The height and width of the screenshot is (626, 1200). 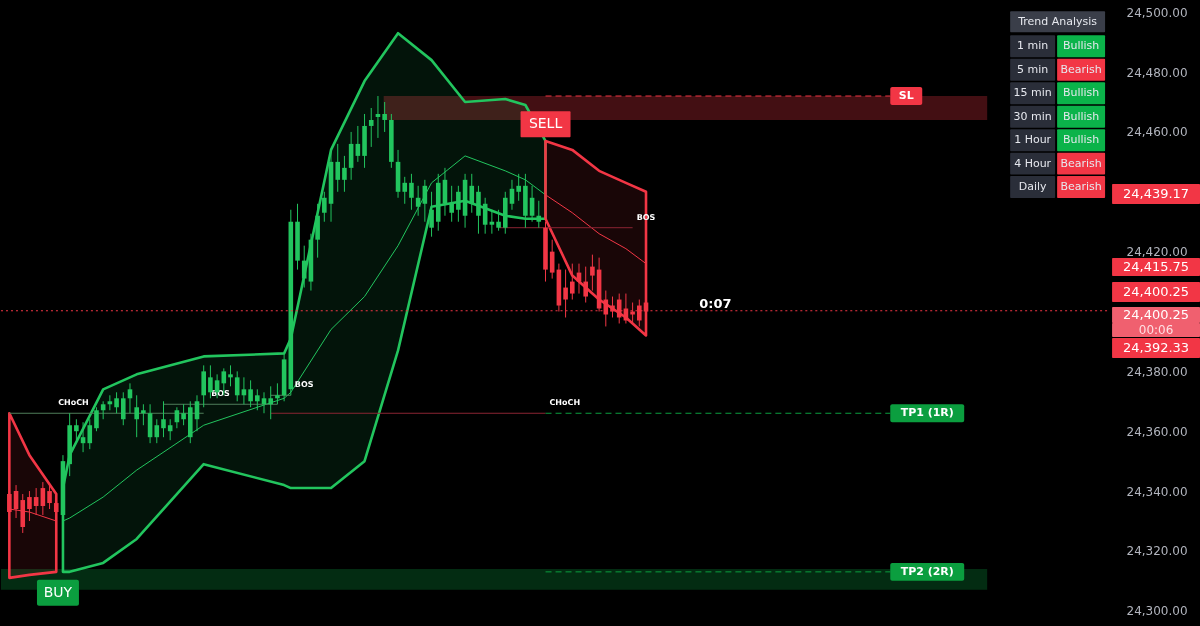 What do you see at coordinates (906, 96) in the screenshot?
I see `ref-line-label: SL` at bounding box center [906, 96].